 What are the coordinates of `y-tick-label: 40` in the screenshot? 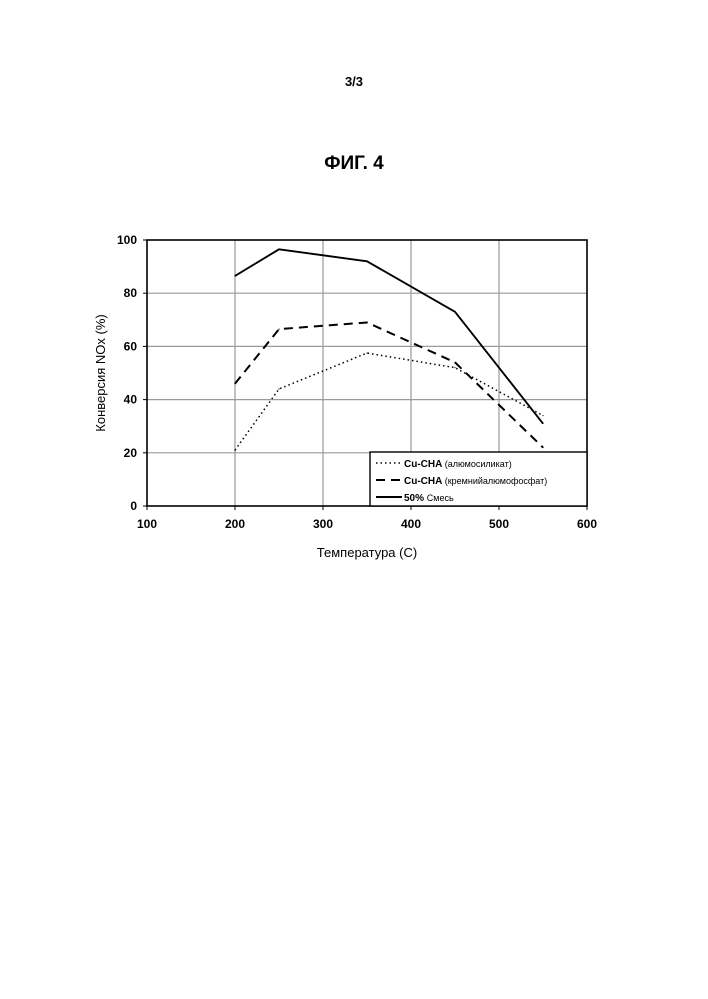 It's located at (131, 400).